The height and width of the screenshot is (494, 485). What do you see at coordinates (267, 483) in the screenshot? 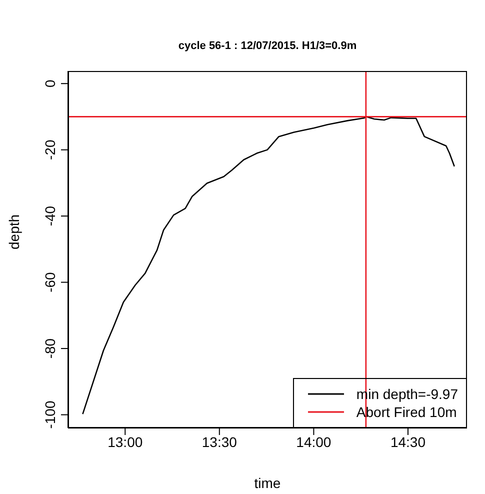
I see `x-axis-title: time` at bounding box center [267, 483].